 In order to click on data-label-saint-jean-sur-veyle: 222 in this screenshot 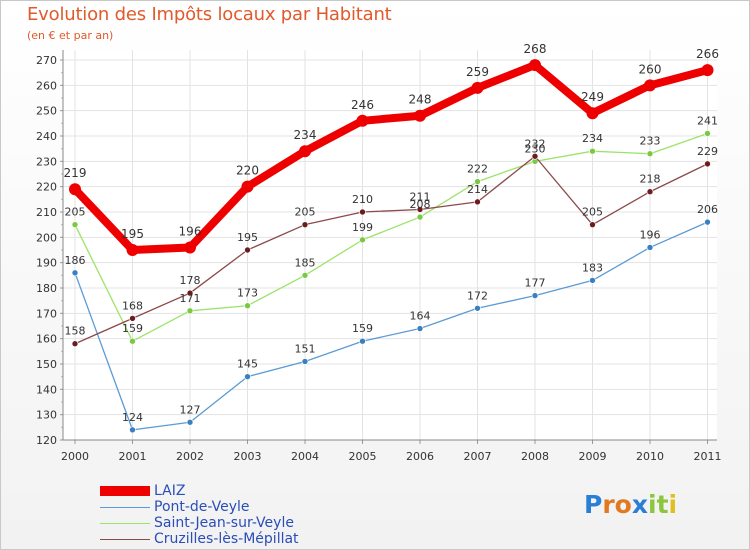, I will do `click(477, 169)`.